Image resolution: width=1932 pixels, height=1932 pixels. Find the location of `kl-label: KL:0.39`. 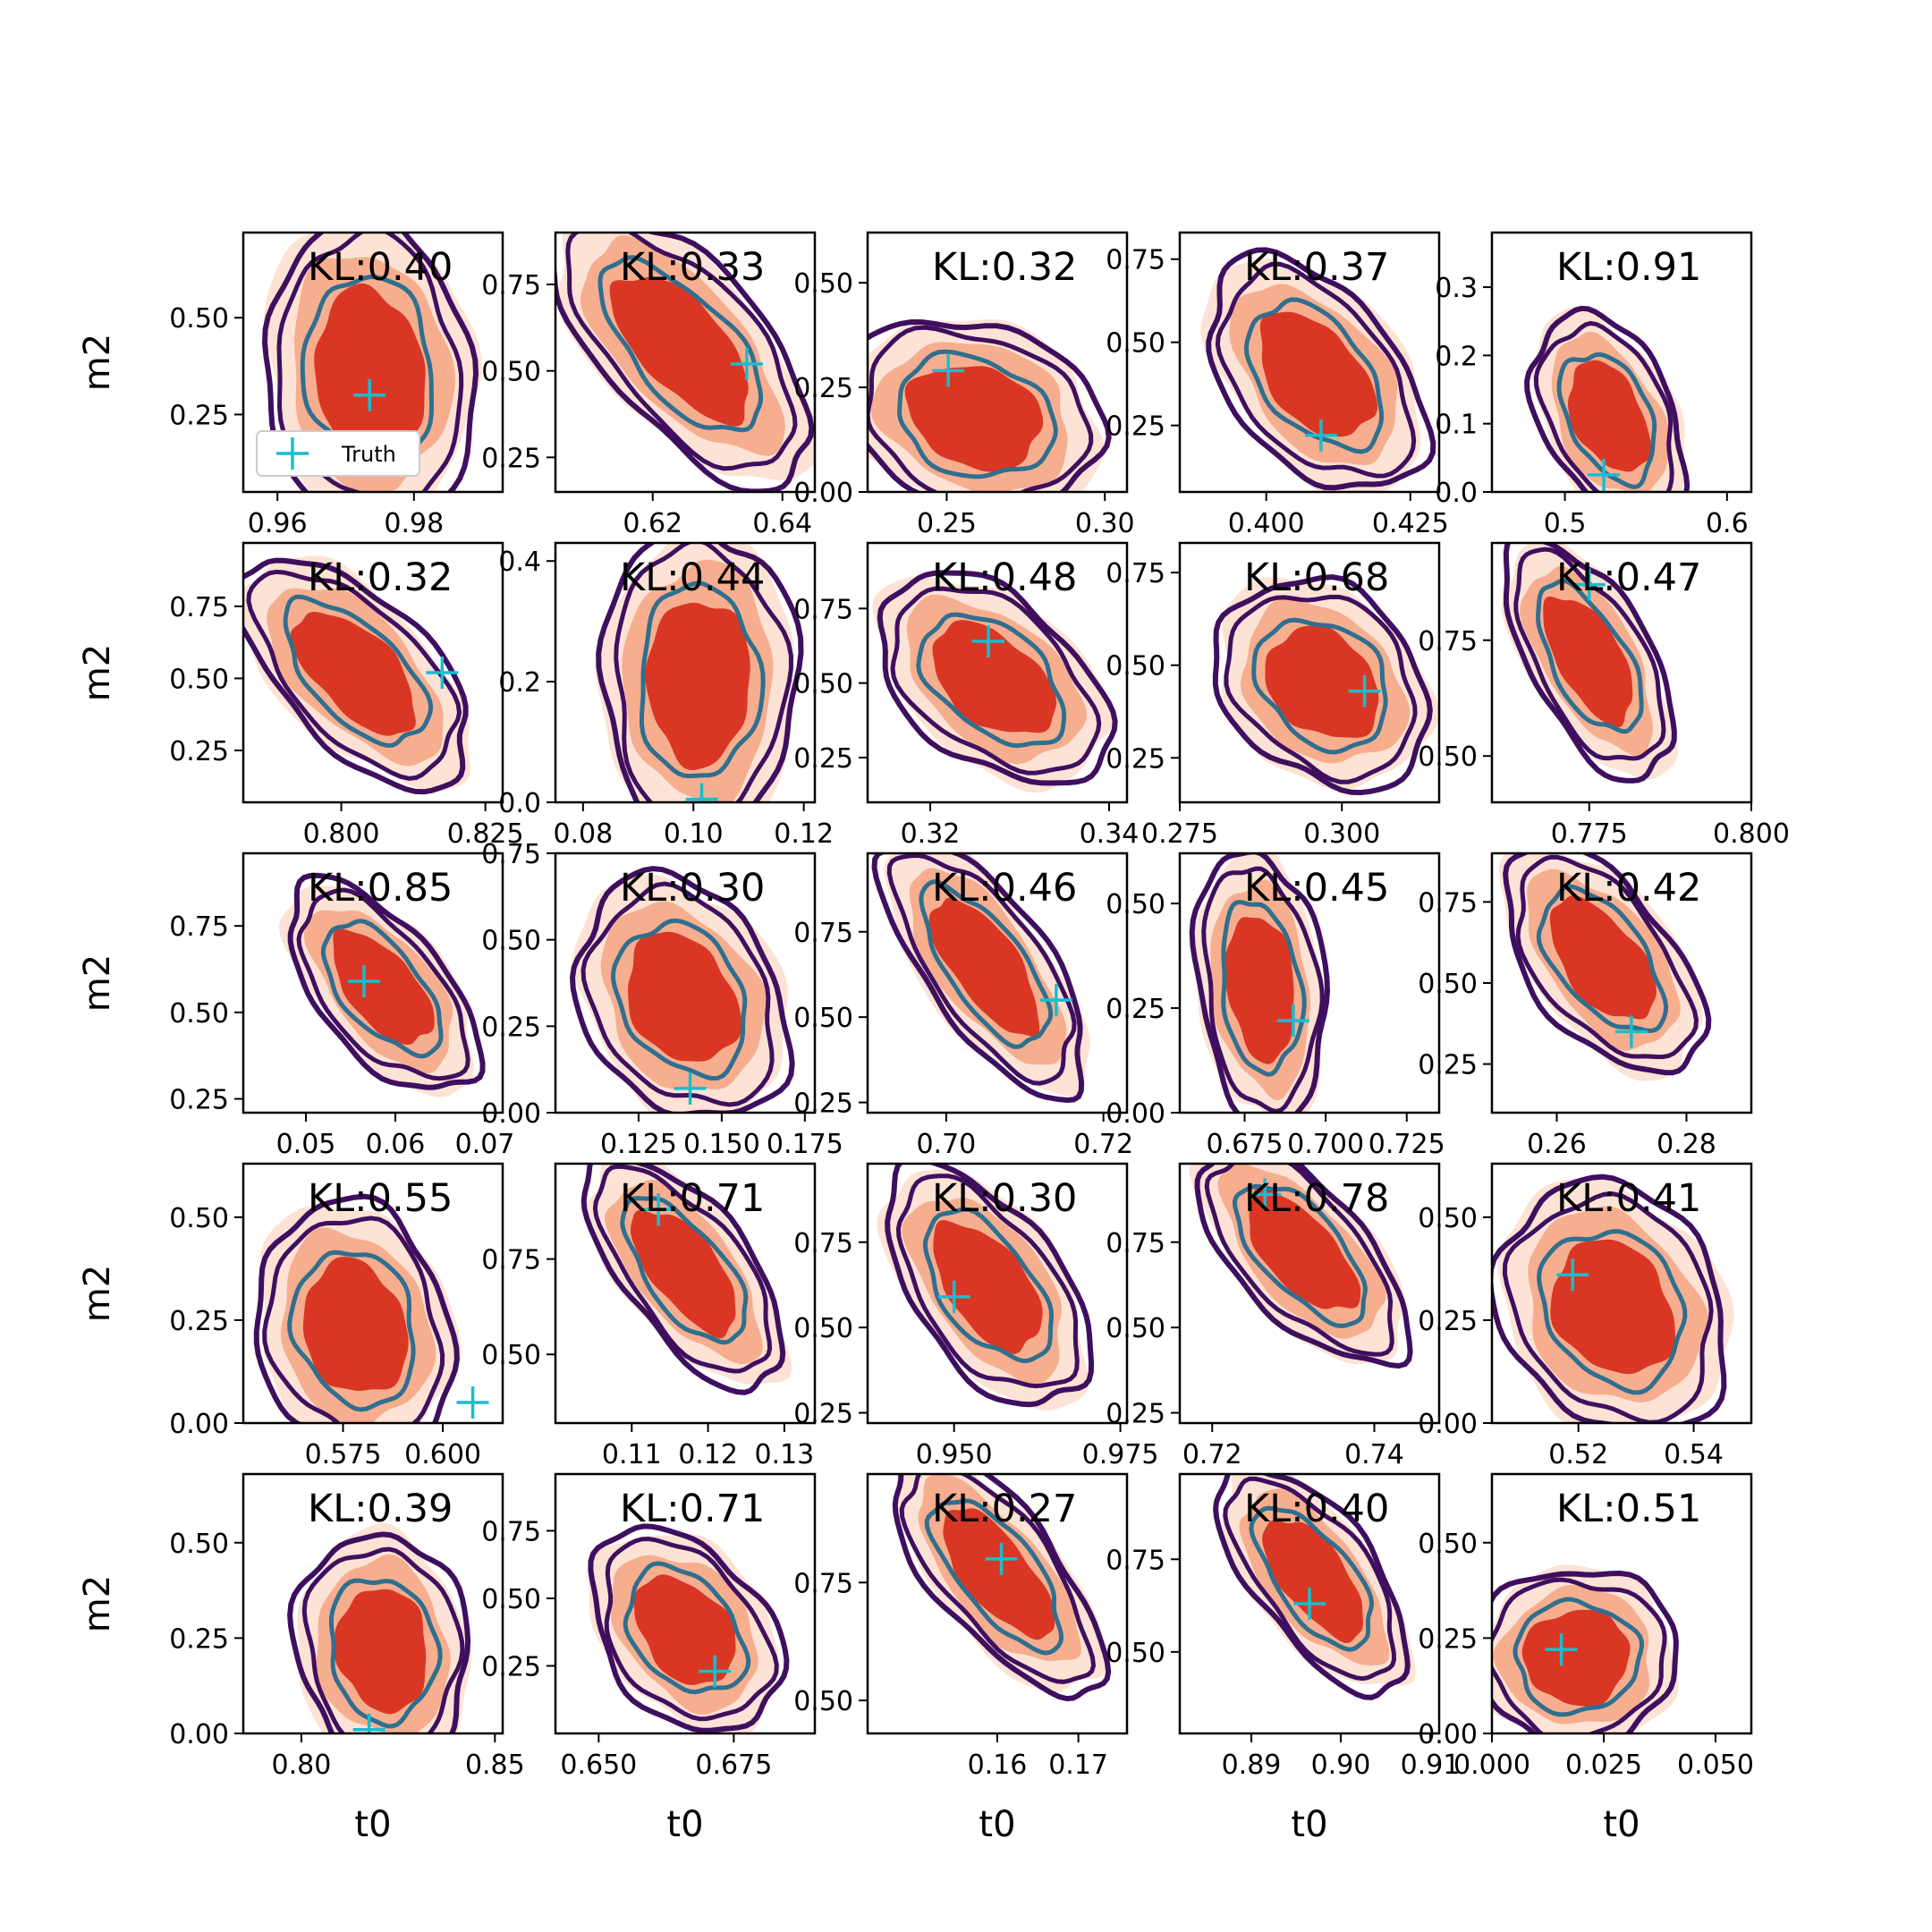

kl-label: KL:0.39 is located at coordinates (380, 1509).